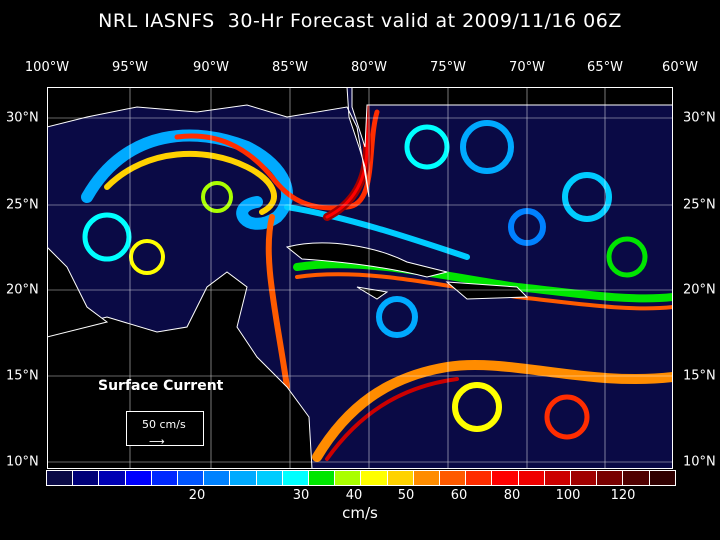 Image resolution: width=720 pixels, height=540 pixels. What do you see at coordinates (164, 424) in the screenshot?
I see `reference-vector-label: 50 cm/s` at bounding box center [164, 424].